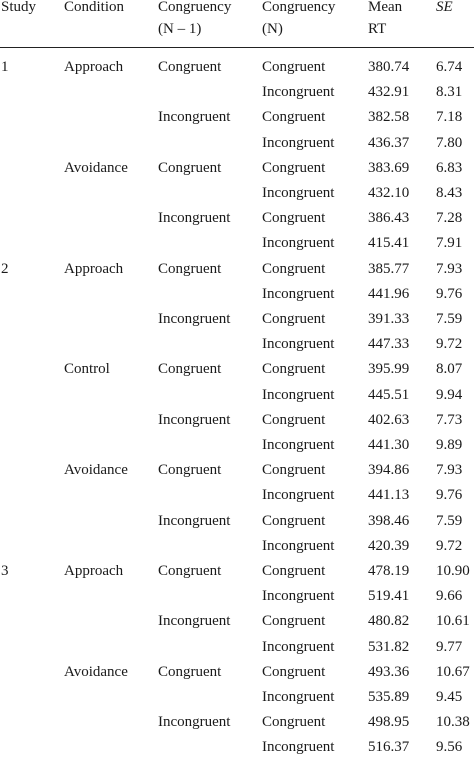 This screenshot has height=757, width=474. Describe the element at coordinates (389, 671) in the screenshot. I see `row-mean-rt-cell: 493.36` at that location.